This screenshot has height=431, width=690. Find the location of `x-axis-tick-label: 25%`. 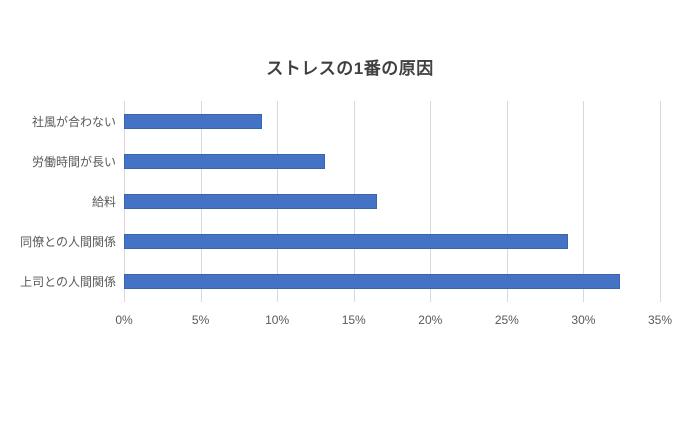

x-axis-tick-label: 25% is located at coordinates (506, 320).